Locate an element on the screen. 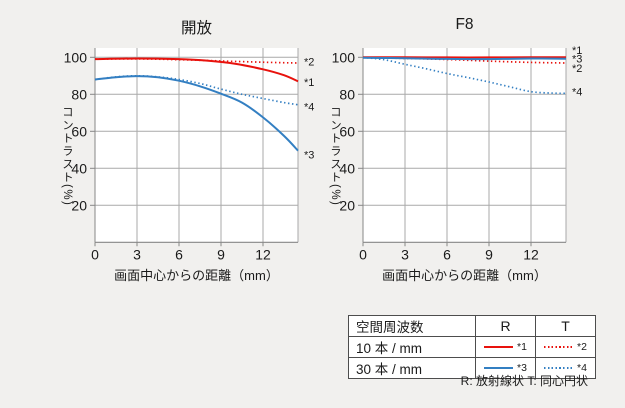  legend-table: 空間周波数 R T 10 本 / mm *1 *2 is located at coordinates (472, 347).